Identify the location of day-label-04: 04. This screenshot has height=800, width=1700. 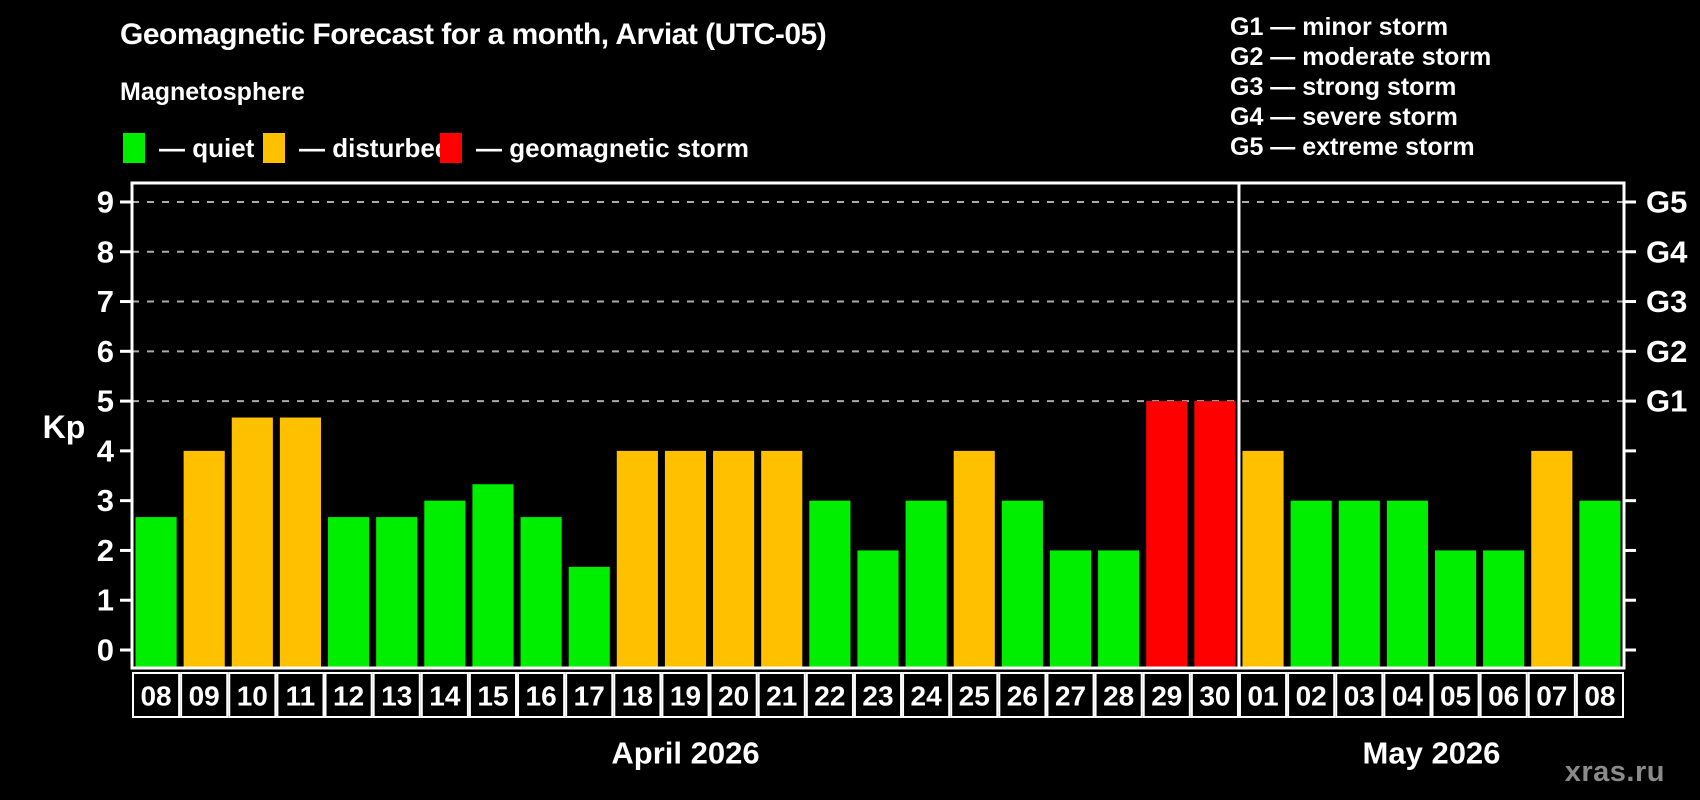
(1408, 696).